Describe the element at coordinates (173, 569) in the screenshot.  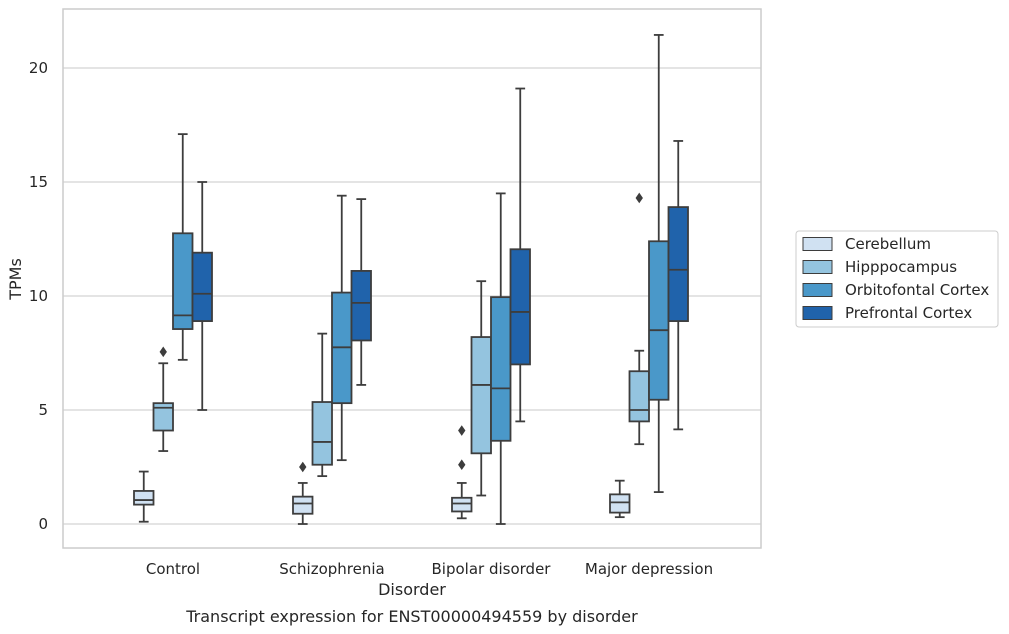
I see `x-tick-label: Control` at that location.